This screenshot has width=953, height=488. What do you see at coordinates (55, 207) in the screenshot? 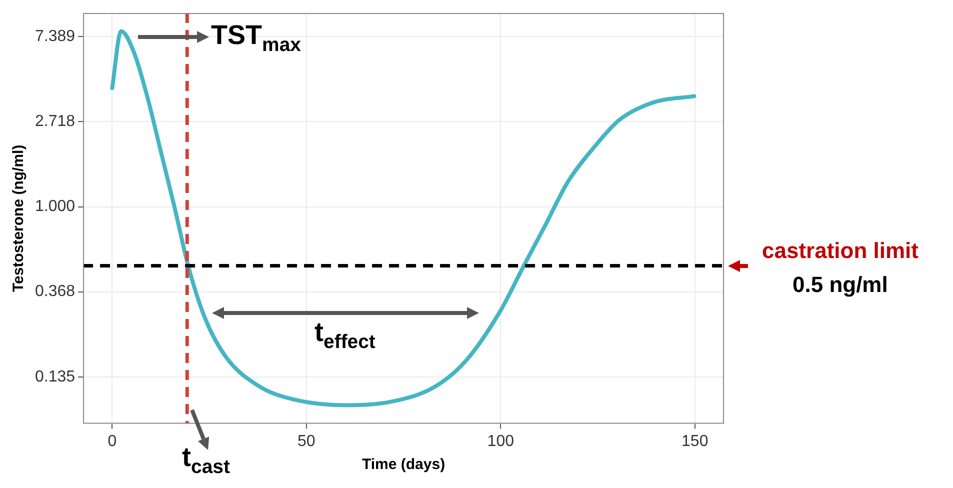
I see `y-tick-label: 1.000` at bounding box center [55, 207].